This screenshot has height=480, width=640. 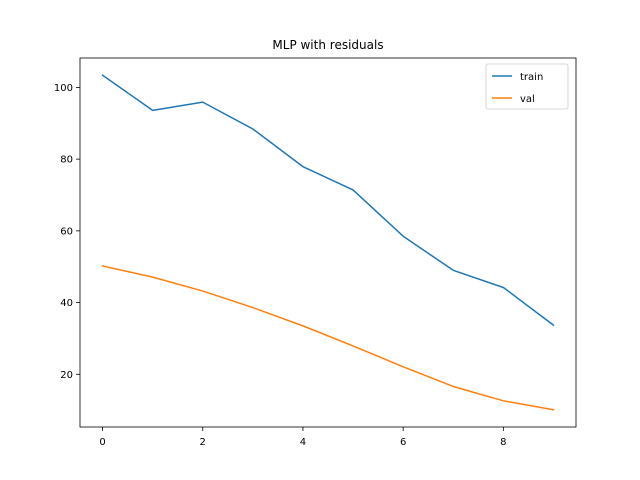 What do you see at coordinates (102, 442) in the screenshot?
I see `x-tick-label: 0` at bounding box center [102, 442].